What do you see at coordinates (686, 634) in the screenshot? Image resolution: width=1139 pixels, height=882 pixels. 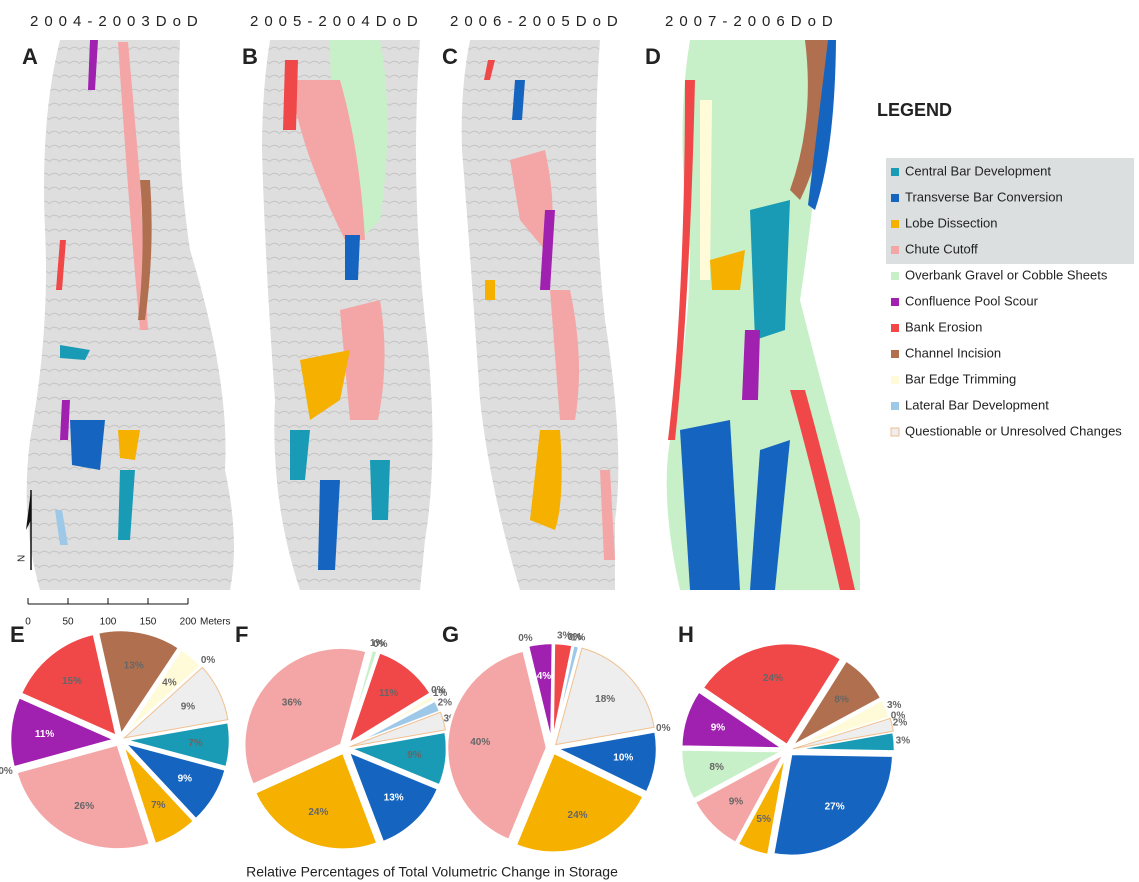 I see `panel-label: H` at bounding box center [686, 634].